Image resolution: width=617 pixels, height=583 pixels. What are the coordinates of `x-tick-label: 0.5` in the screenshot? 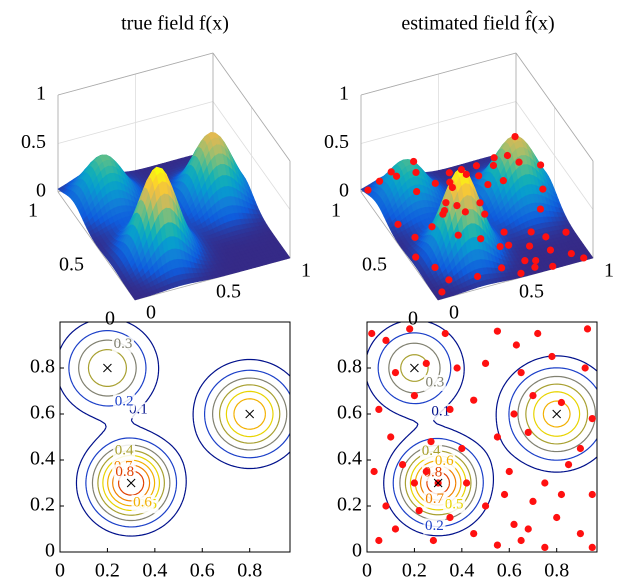 It's located at (531, 292).